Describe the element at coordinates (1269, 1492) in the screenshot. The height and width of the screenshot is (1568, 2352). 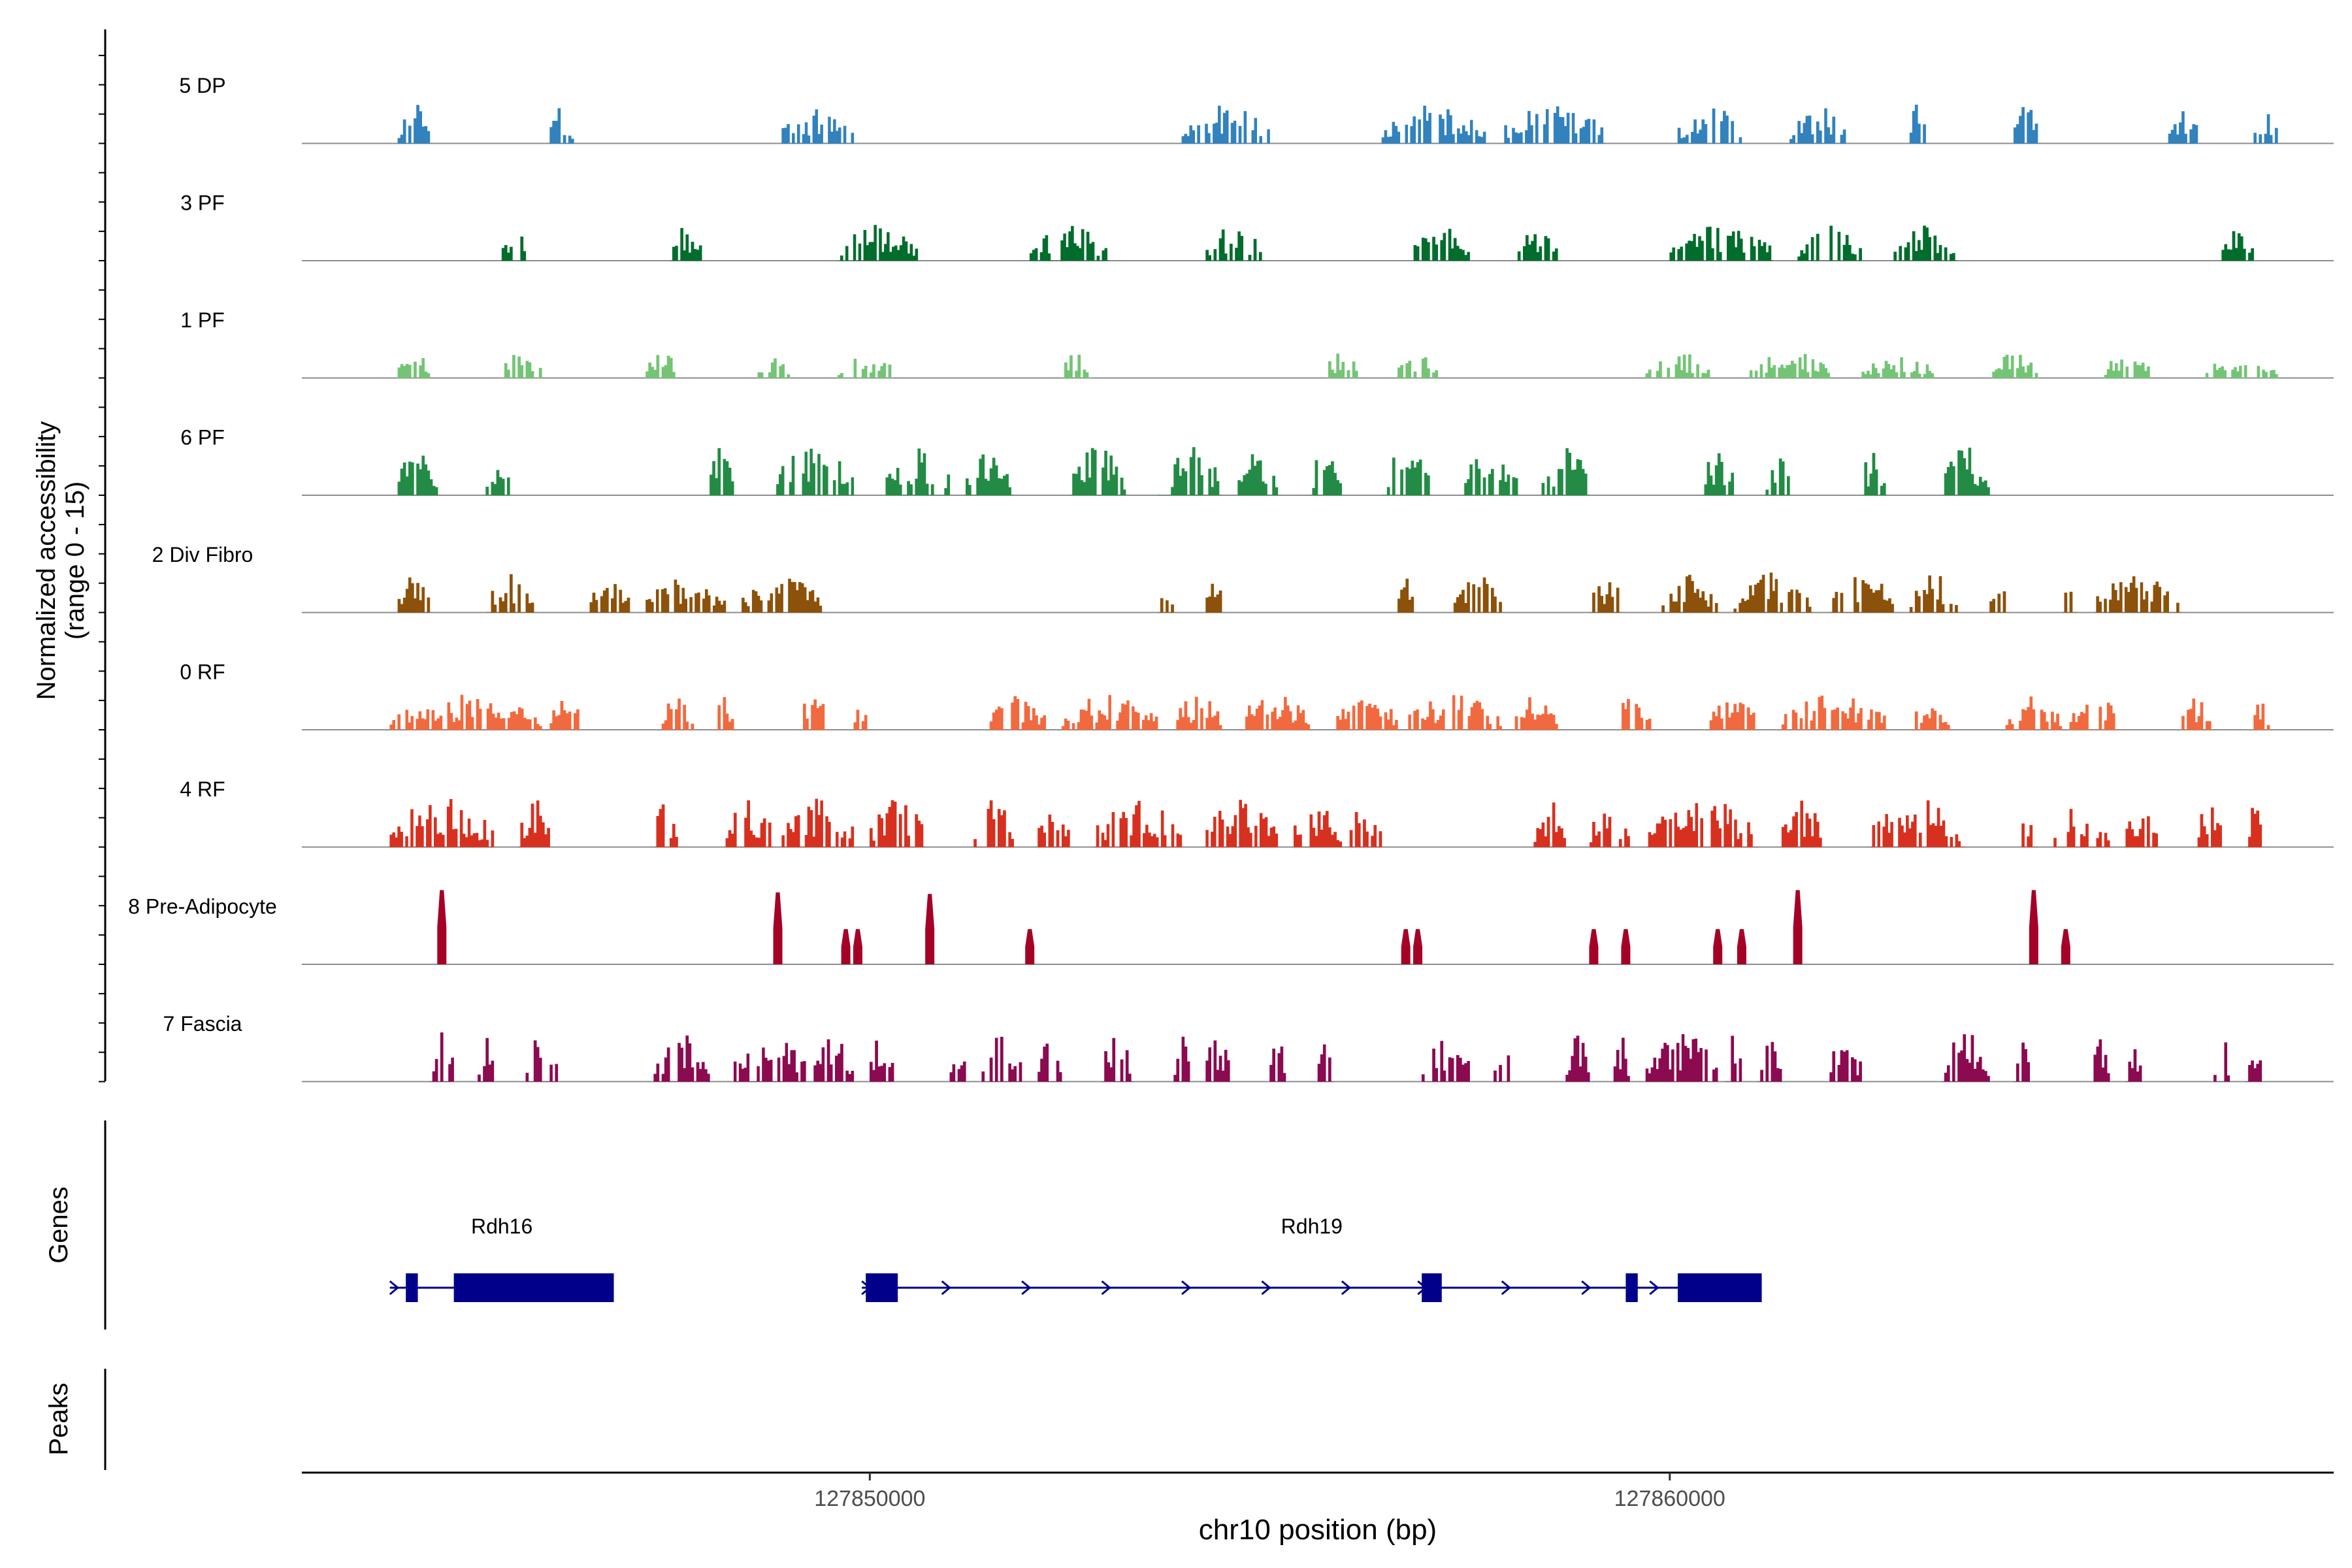
I see `x-axis-ticks: 127850000 127860000` at that location.